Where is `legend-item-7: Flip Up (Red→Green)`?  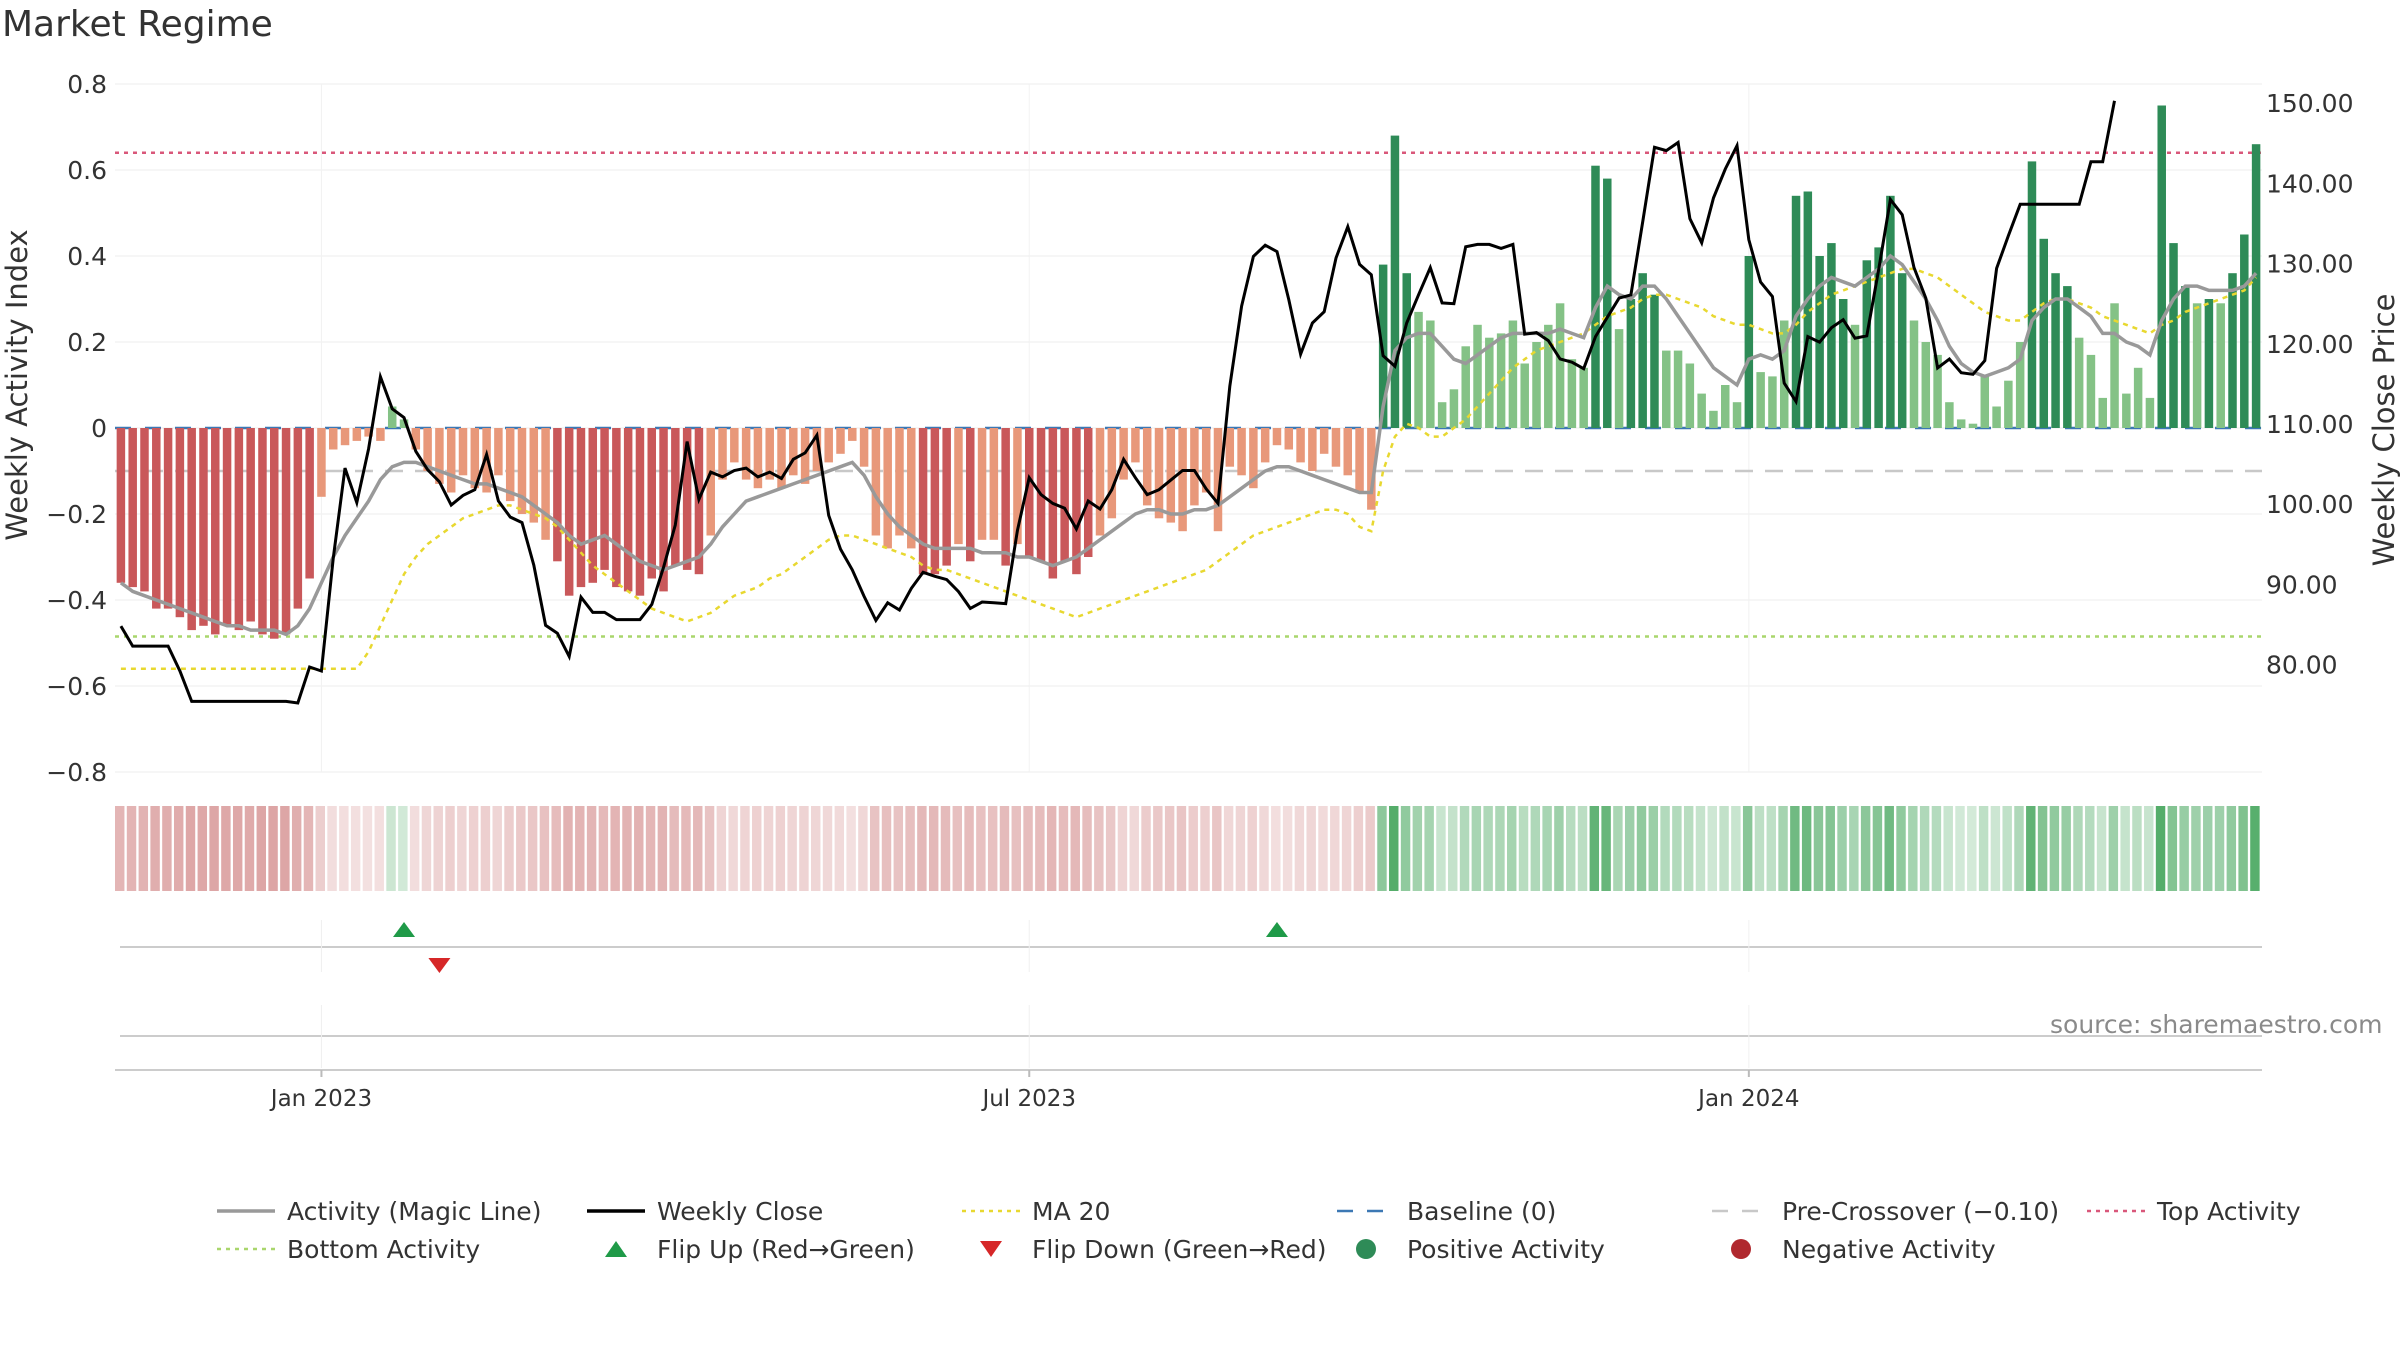 legend-item-7: Flip Up (Red→Green) is located at coordinates (772, 1249).